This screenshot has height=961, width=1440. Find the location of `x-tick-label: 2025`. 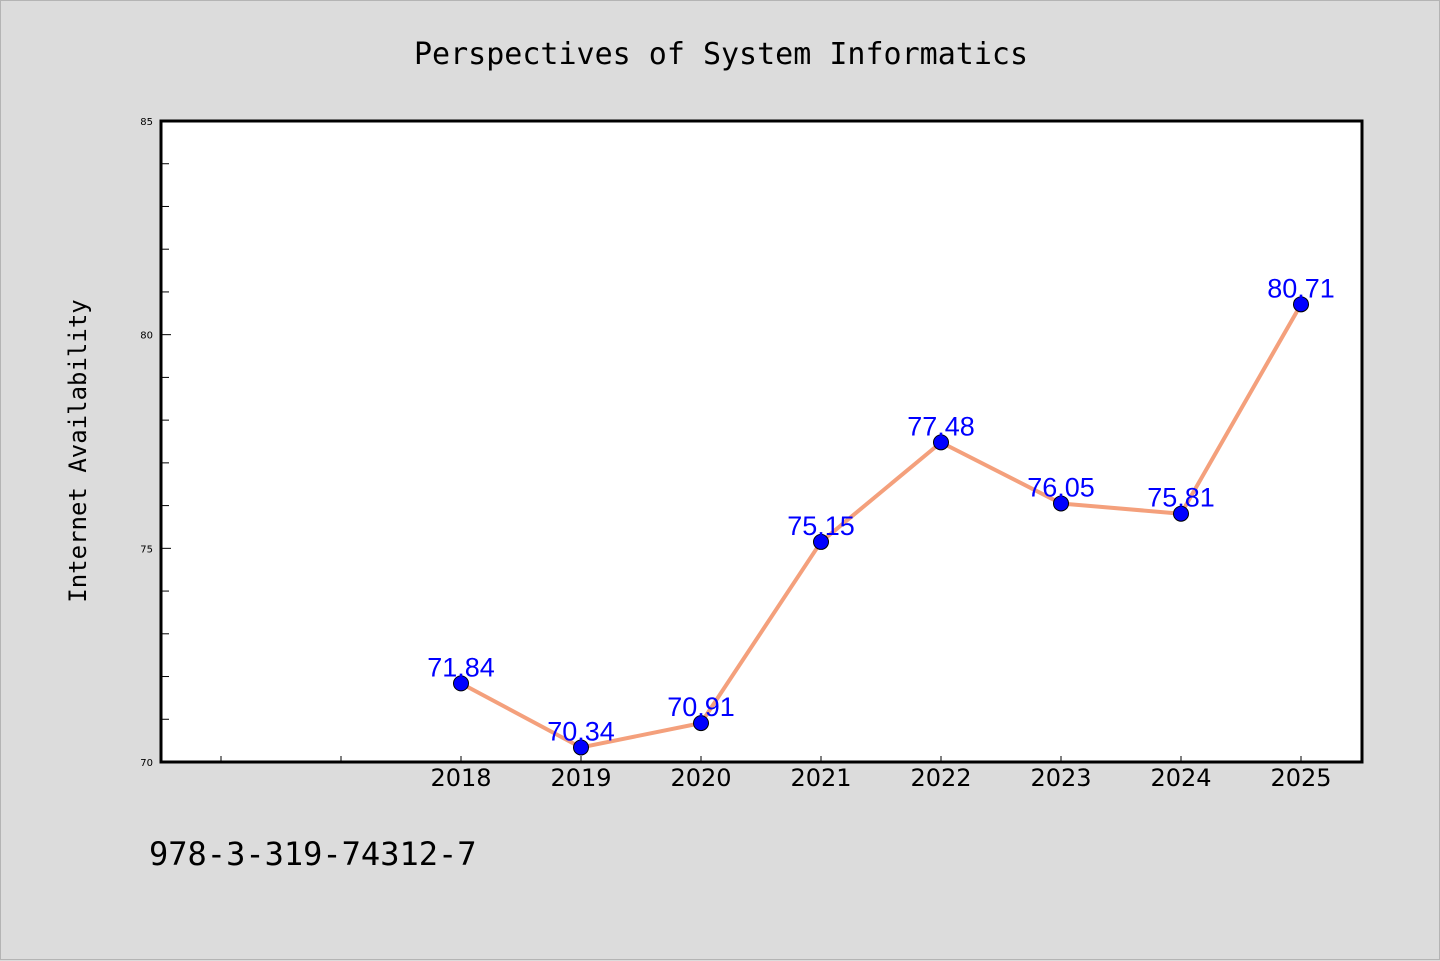

x-tick-label: 2025 is located at coordinates (1300, 778).